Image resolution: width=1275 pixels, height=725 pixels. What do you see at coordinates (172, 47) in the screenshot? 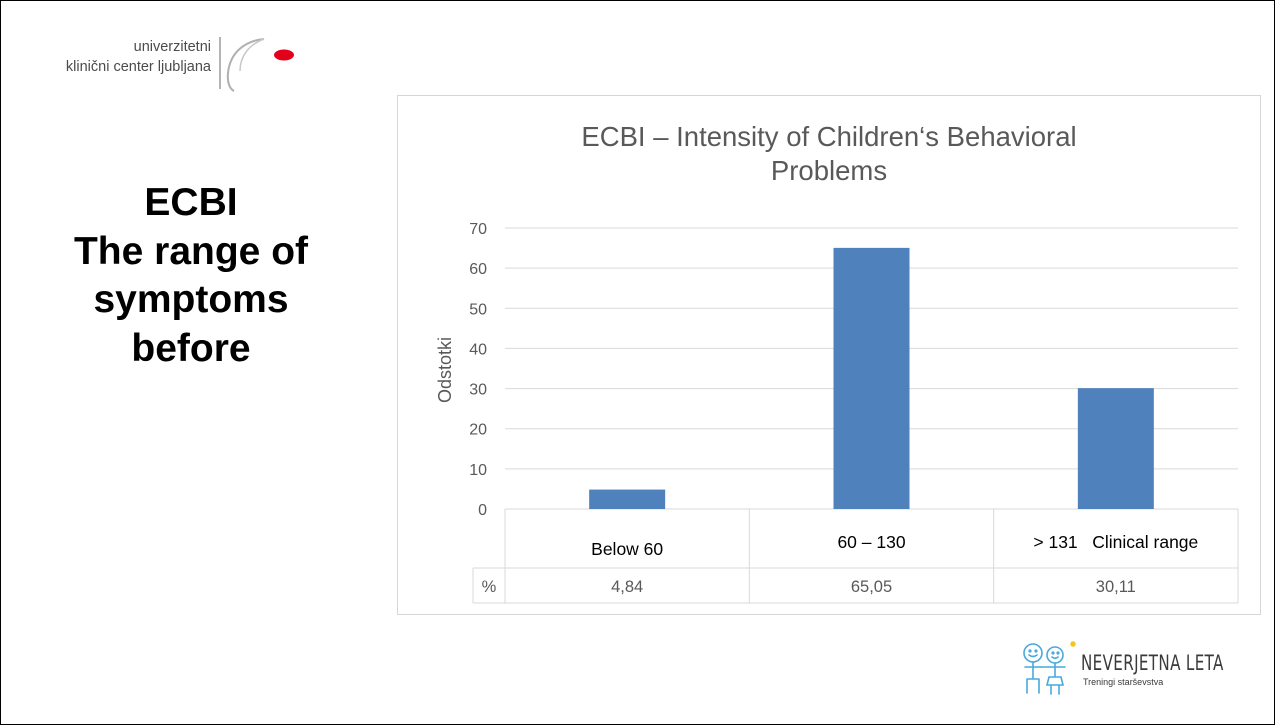
I see `logo-text-line1: univerzitetni` at bounding box center [172, 47].